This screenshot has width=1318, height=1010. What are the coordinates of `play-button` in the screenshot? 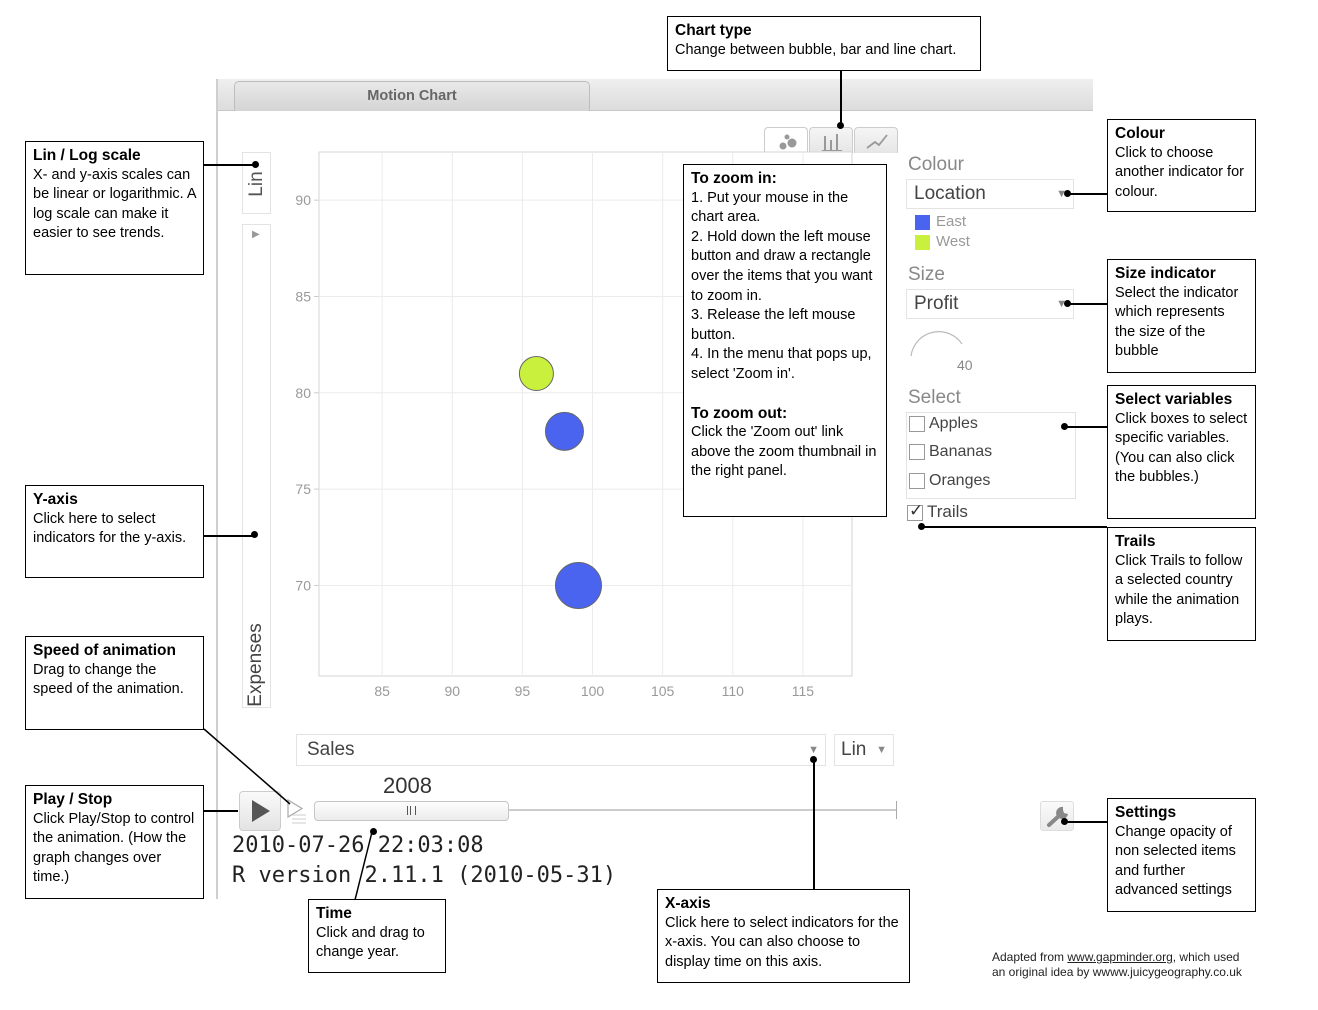 It's located at (260, 811).